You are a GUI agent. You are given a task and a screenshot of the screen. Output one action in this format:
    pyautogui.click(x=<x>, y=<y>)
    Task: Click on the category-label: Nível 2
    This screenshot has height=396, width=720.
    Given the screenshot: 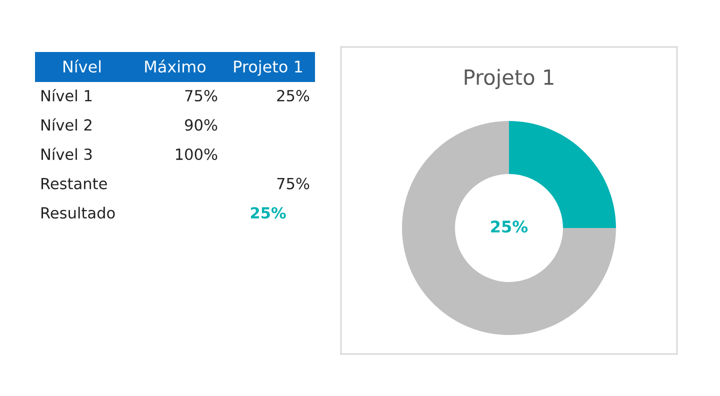 What is the action you would take?
    pyautogui.click(x=67, y=124)
    